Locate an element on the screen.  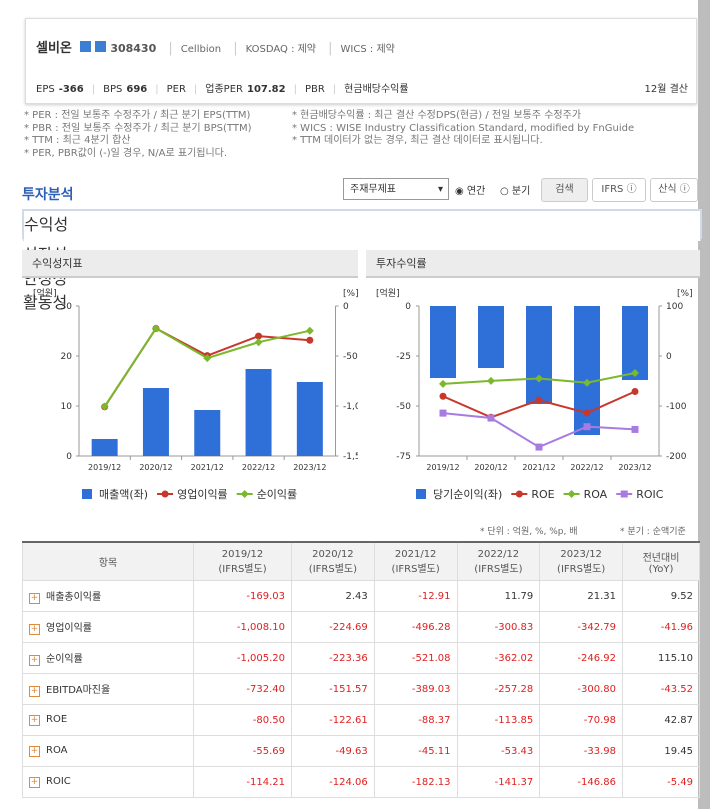
y-tick-label: 0 is located at coordinates (69, 457).